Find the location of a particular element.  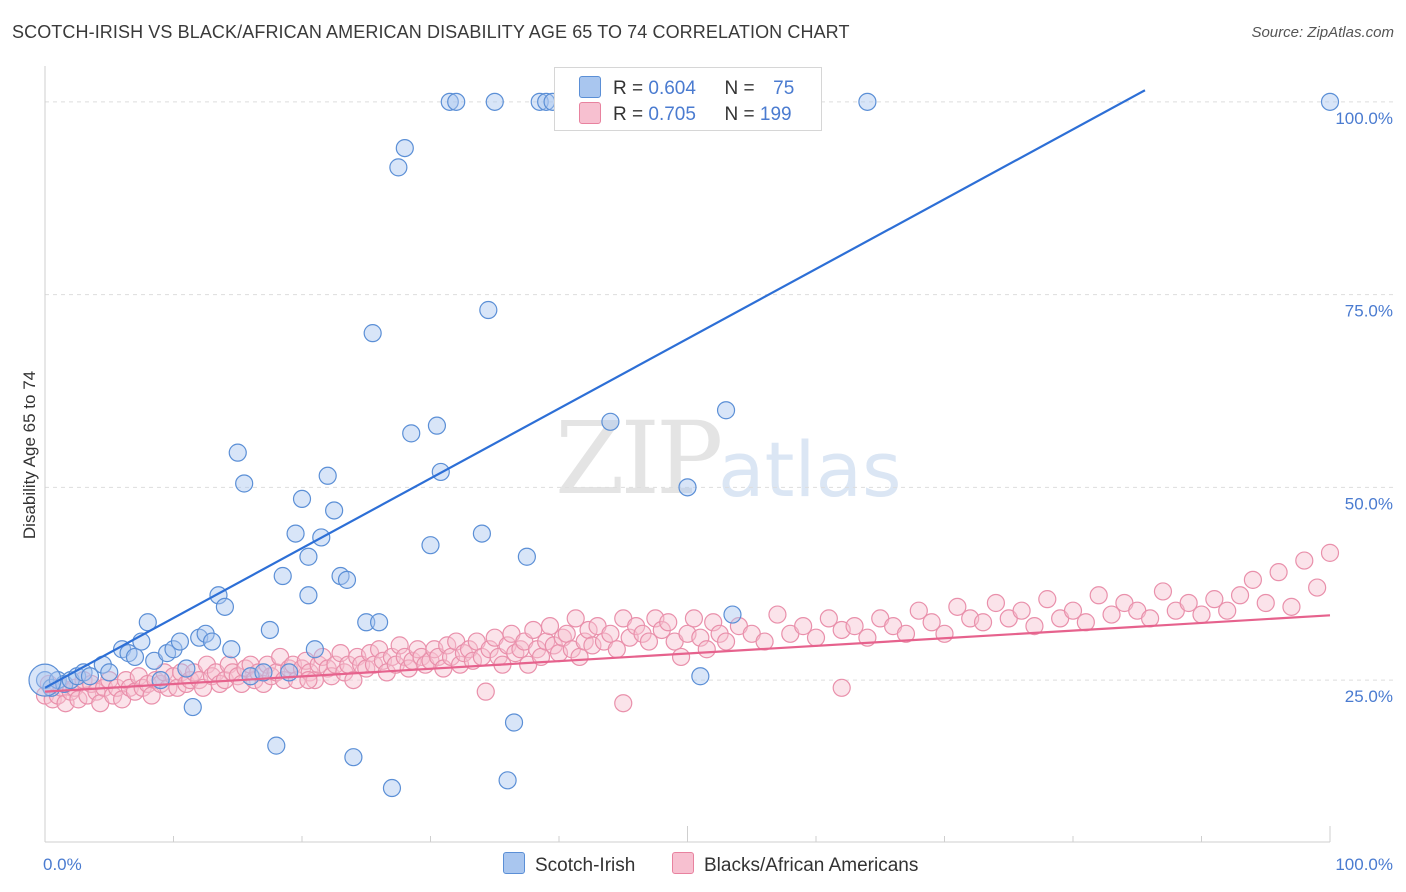

bottom-legend-black-african-american: Blacks/African Americans is located at coordinates (795, 864).